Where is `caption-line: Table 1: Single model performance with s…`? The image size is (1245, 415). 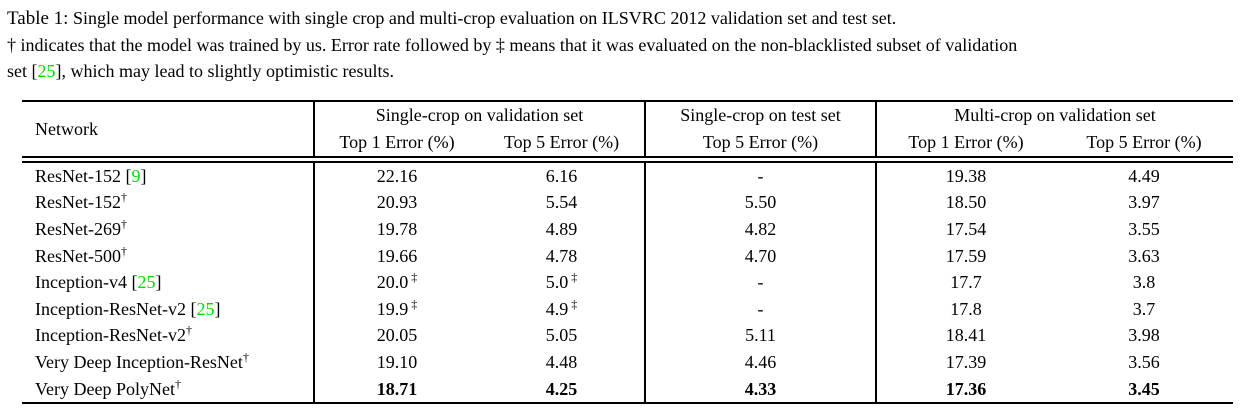
caption-line: Table 1: Single model performance with s… is located at coordinates (624, 18).